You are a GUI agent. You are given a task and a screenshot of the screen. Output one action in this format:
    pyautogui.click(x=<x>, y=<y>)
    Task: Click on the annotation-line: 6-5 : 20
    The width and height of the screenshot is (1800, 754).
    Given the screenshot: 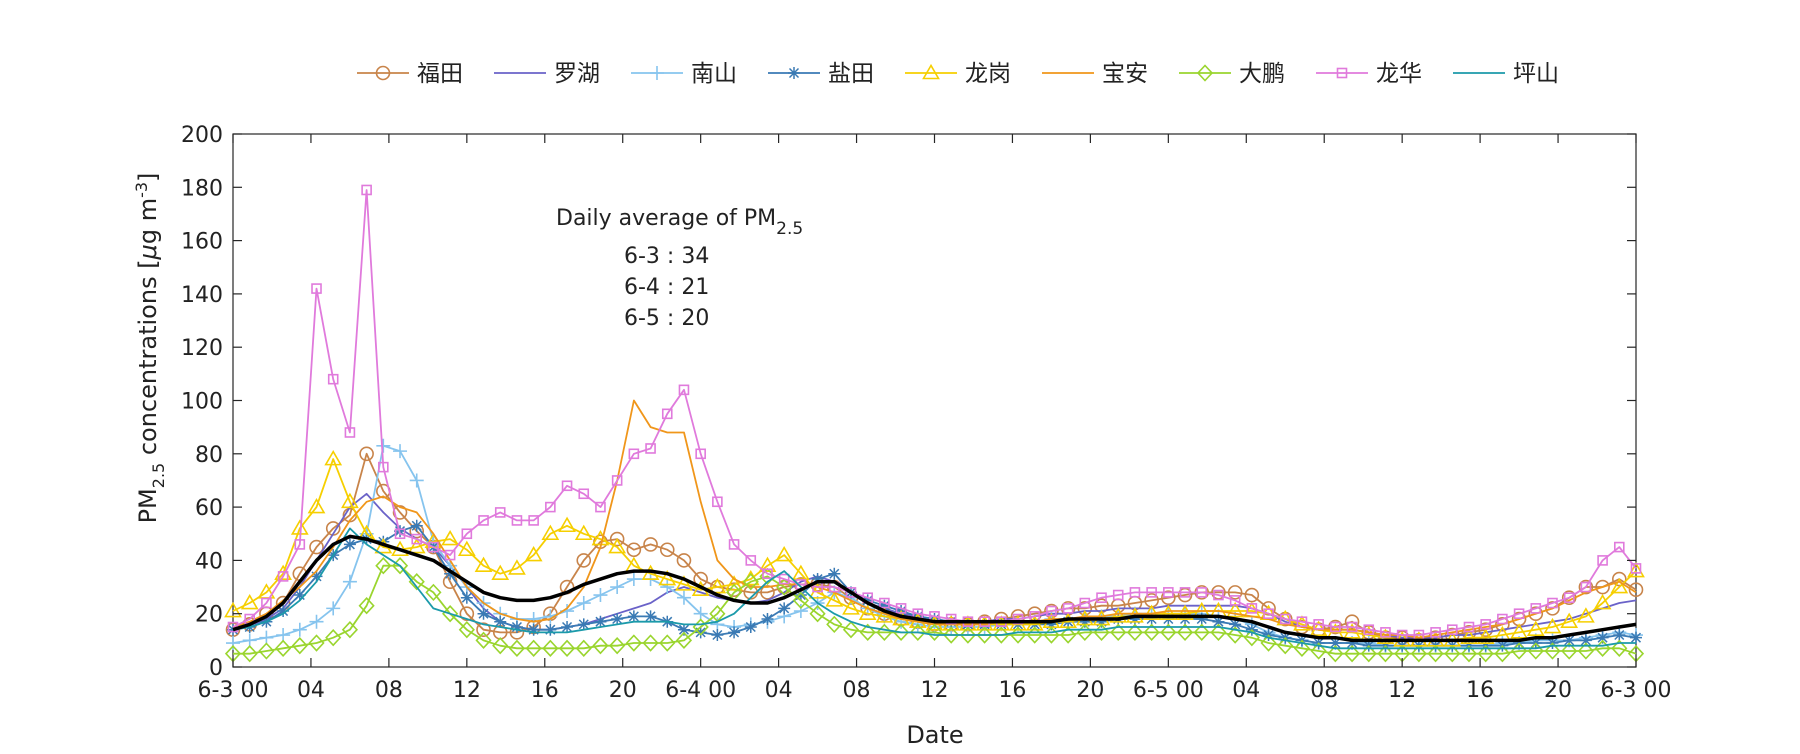 What is the action you would take?
    pyautogui.click(x=666, y=318)
    